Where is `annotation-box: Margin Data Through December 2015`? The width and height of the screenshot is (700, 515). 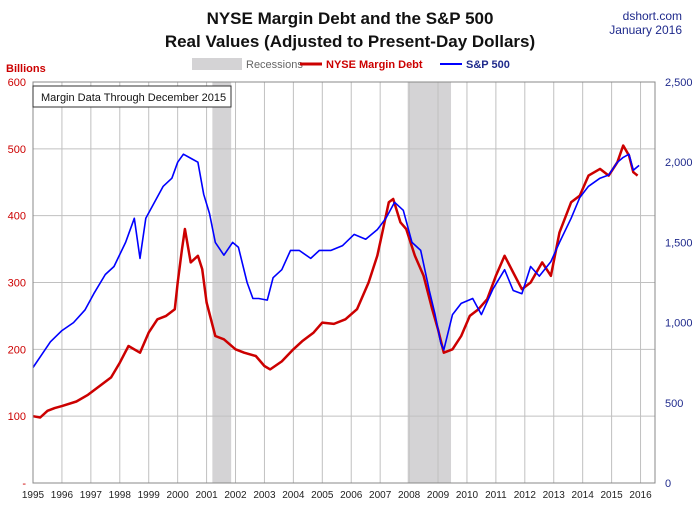
annotation-box: Margin Data Through December 2015 is located at coordinates (132, 96).